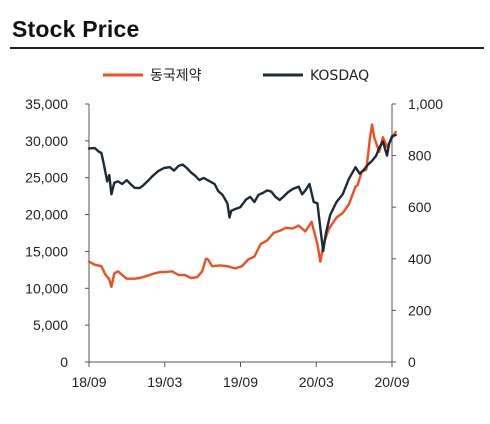 The width and height of the screenshot is (490, 424). I want to click on right-axis-tick-label: 0, so click(412, 362).